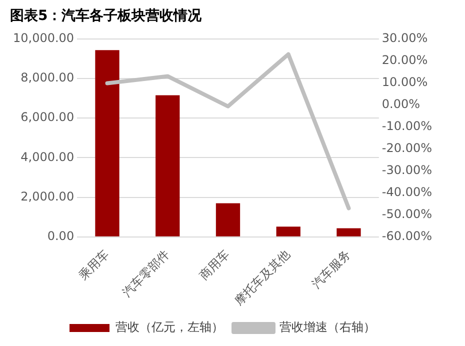  Describe the element at coordinates (47, 196) in the screenshot. I see `y-tick-label: 2,000.00` at that location.